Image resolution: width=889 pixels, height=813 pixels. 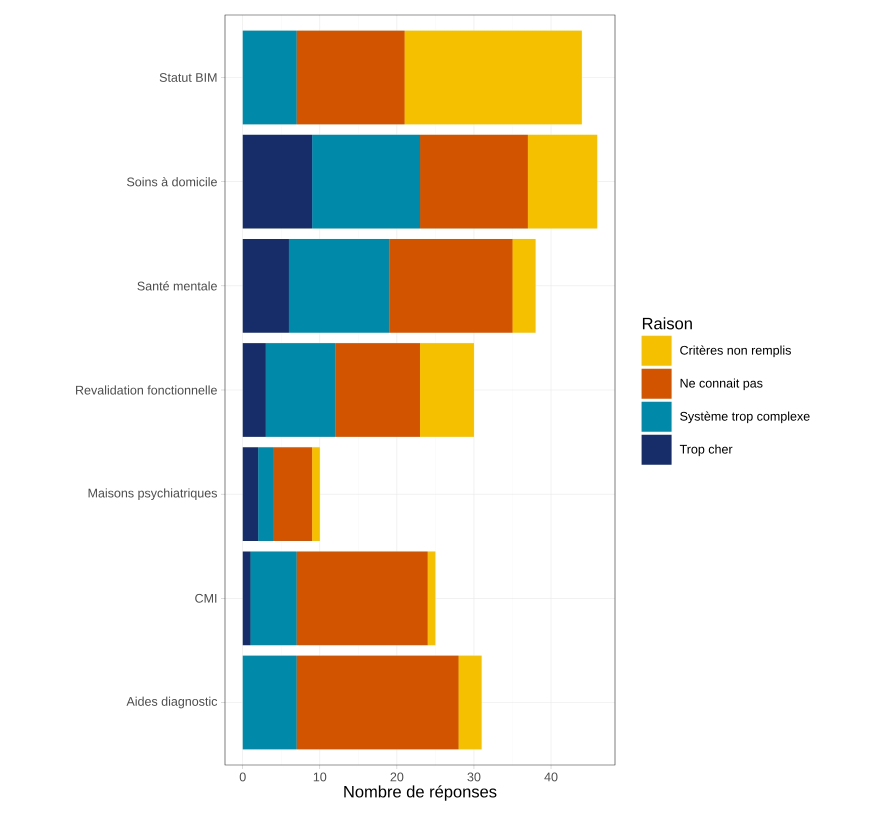 What do you see at coordinates (735, 351) in the screenshot?
I see `legend-label: Critères non remplis` at bounding box center [735, 351].